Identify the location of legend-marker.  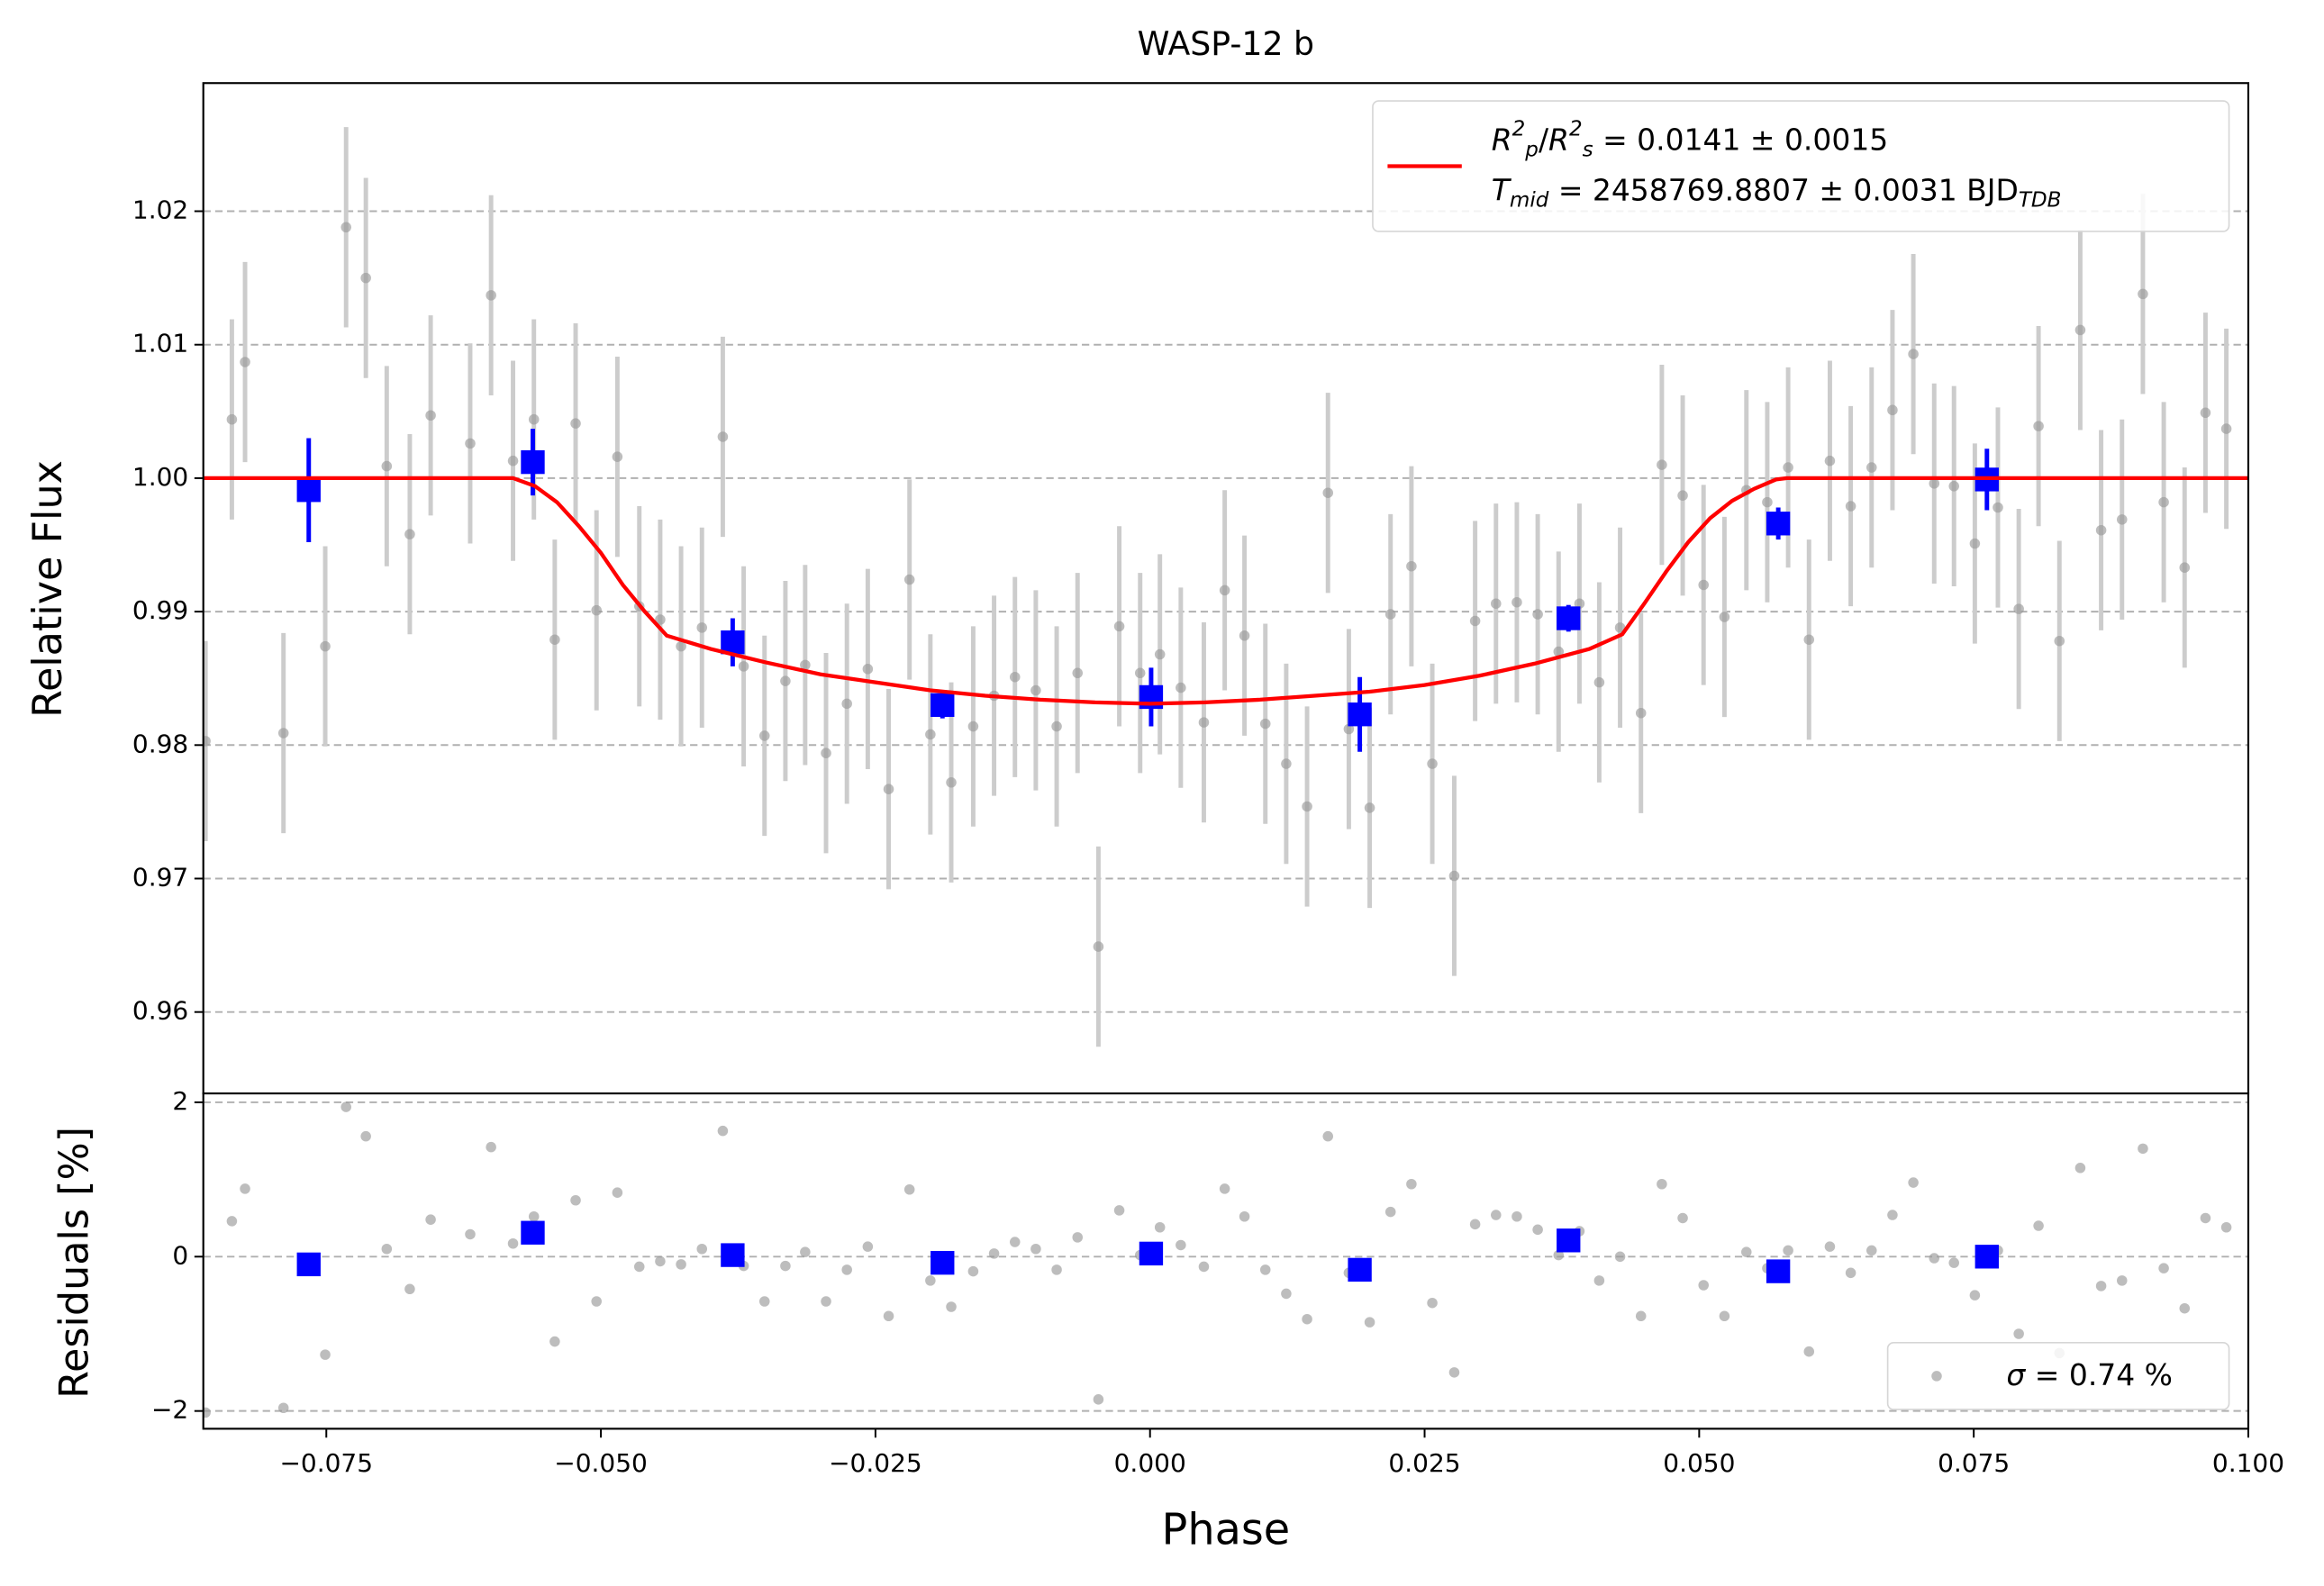
(1936, 1376).